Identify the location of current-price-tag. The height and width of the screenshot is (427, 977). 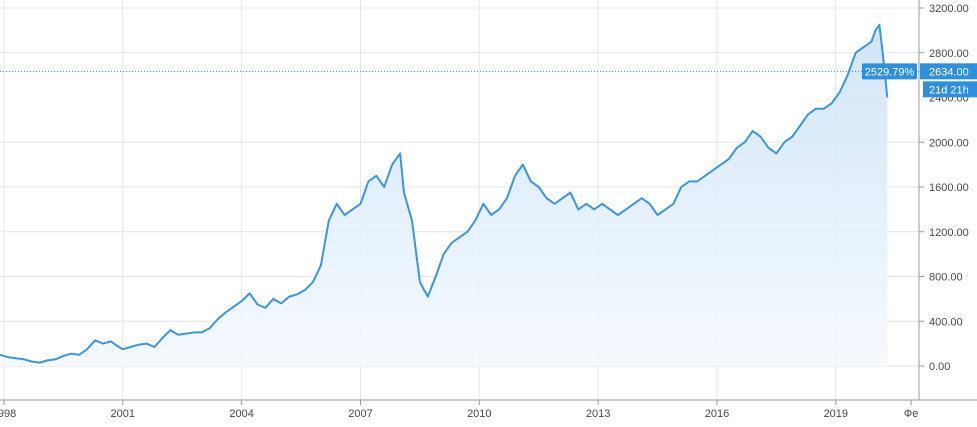
(948, 71).